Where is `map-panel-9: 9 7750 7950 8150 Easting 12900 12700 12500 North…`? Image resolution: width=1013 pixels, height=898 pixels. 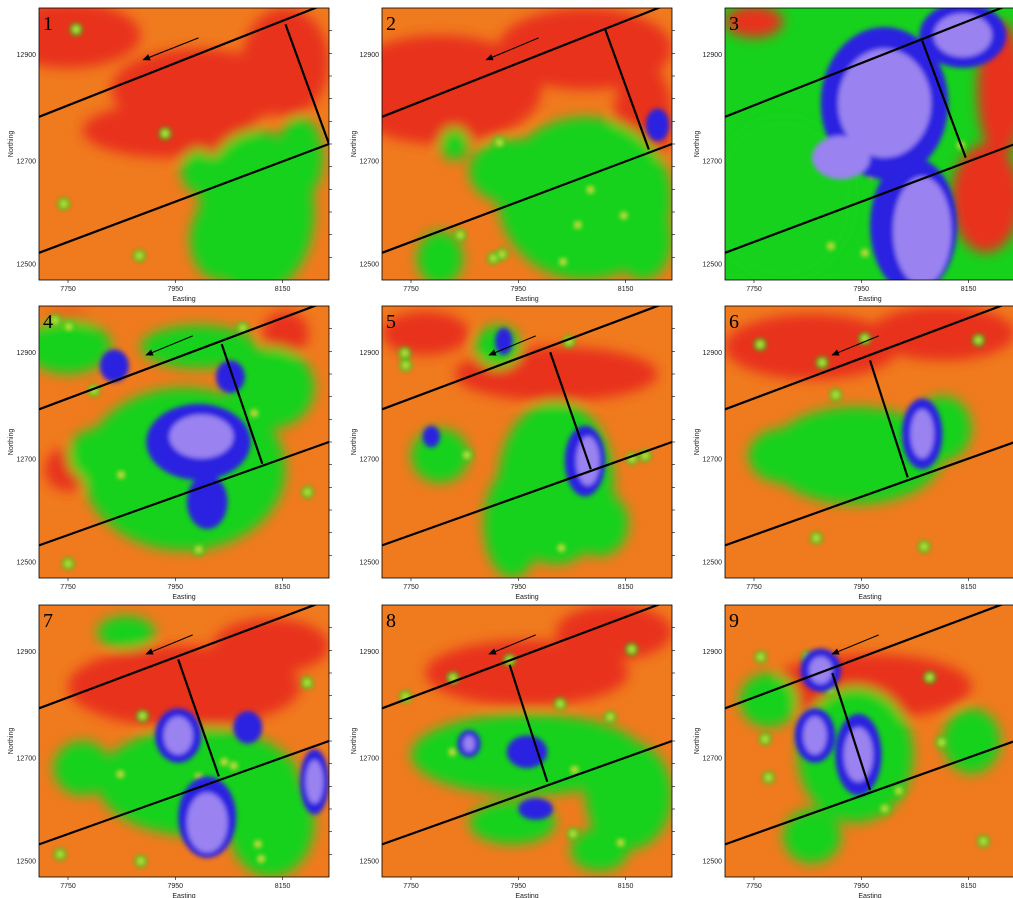
map-panel-9: 9 7750 7950 8150 Easting 12900 12700 12500 North… is located at coordinates (853, 751).